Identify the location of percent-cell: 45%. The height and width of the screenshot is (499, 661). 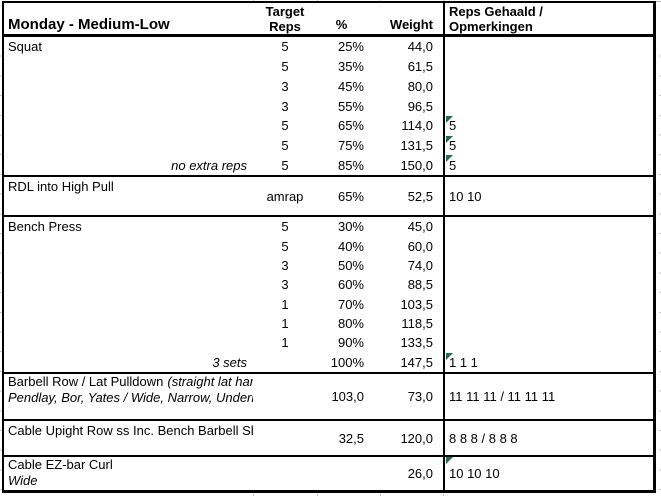
(350, 86).